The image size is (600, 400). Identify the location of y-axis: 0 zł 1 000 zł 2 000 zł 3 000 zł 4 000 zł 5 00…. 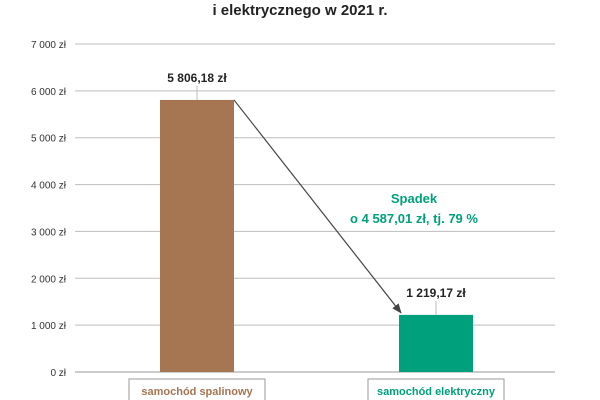
(49, 209).